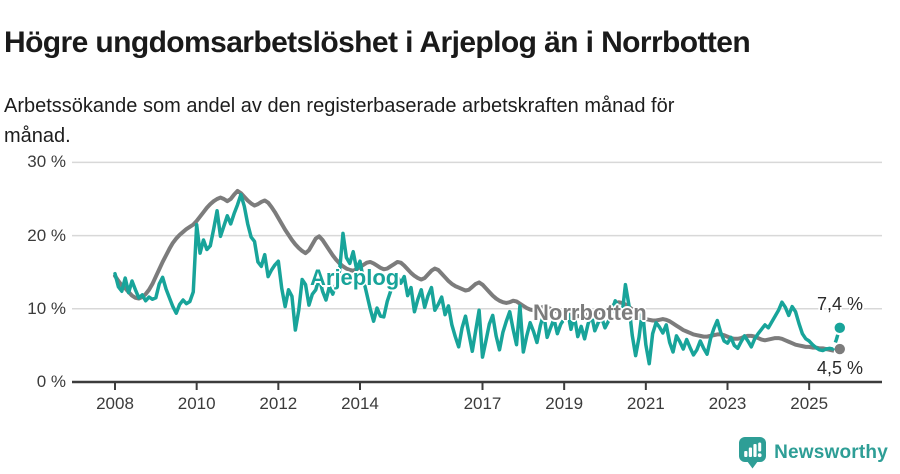 The width and height of the screenshot is (900, 474). I want to click on bar-chart-pin-icon, so click(752, 452).